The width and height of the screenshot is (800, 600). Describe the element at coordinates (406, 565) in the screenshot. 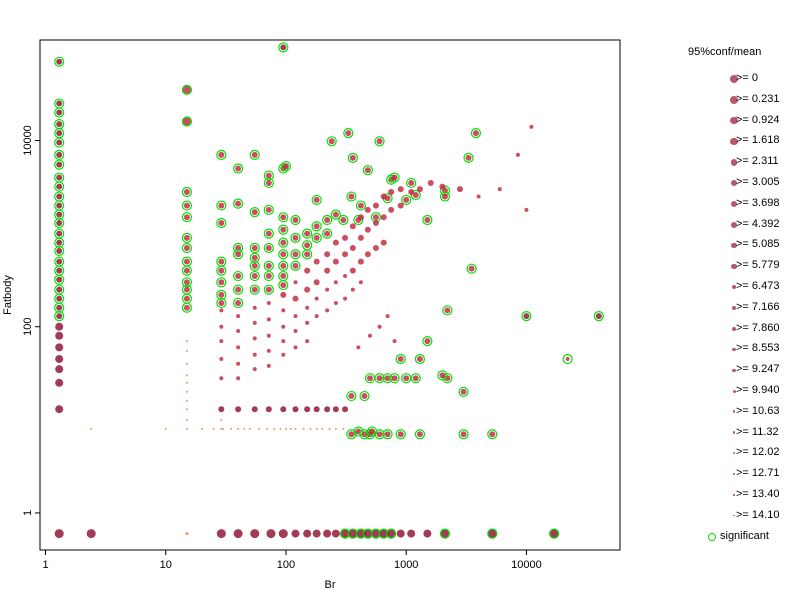

I see `x-tick-label: 1000` at that location.